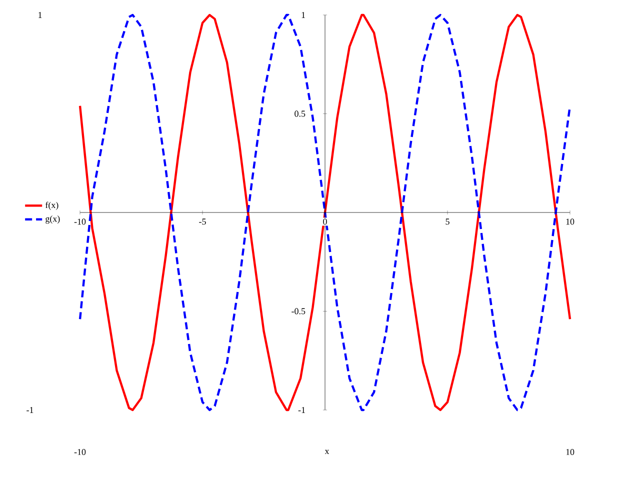  Describe the element at coordinates (301, 410) in the screenshot. I see `y-tick-label: -1` at that location.